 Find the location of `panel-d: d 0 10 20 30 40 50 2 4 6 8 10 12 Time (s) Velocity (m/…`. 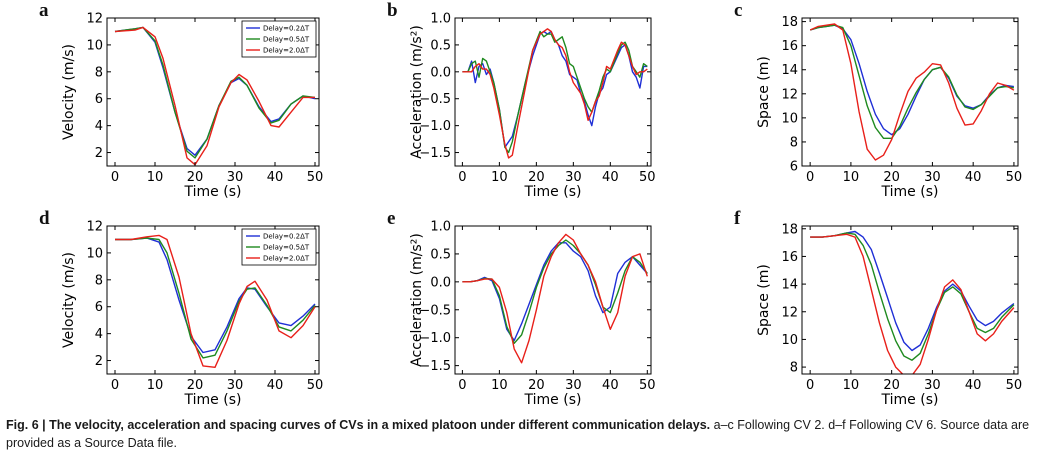

panel-d: d 0 10 20 30 40 50 2 4 6 8 10 12 Time (s) Velocity (m/… is located at coordinates (181, 308).